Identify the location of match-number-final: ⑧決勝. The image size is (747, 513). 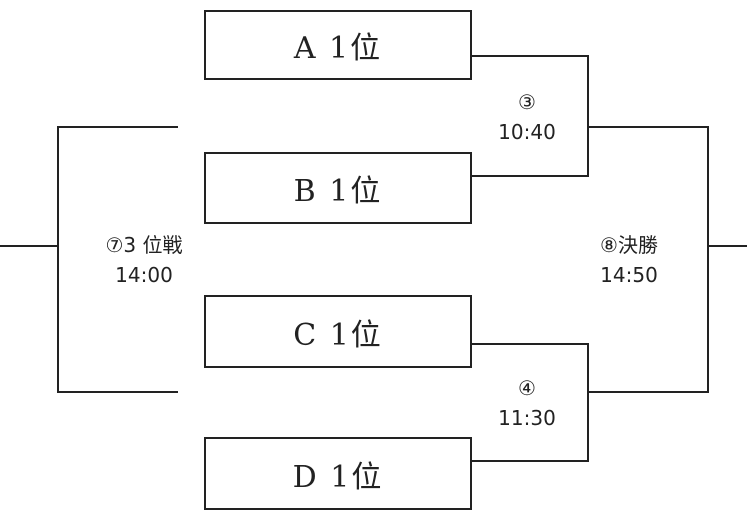
(629, 245).